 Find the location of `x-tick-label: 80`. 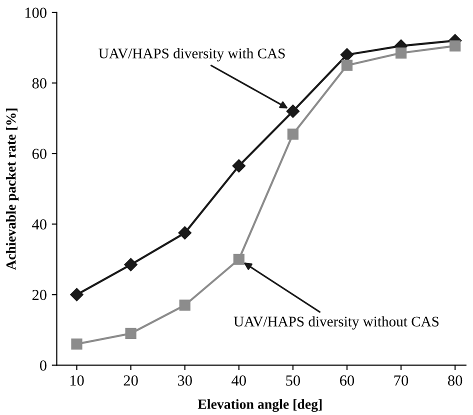

x-tick-label: 80 is located at coordinates (455, 380).